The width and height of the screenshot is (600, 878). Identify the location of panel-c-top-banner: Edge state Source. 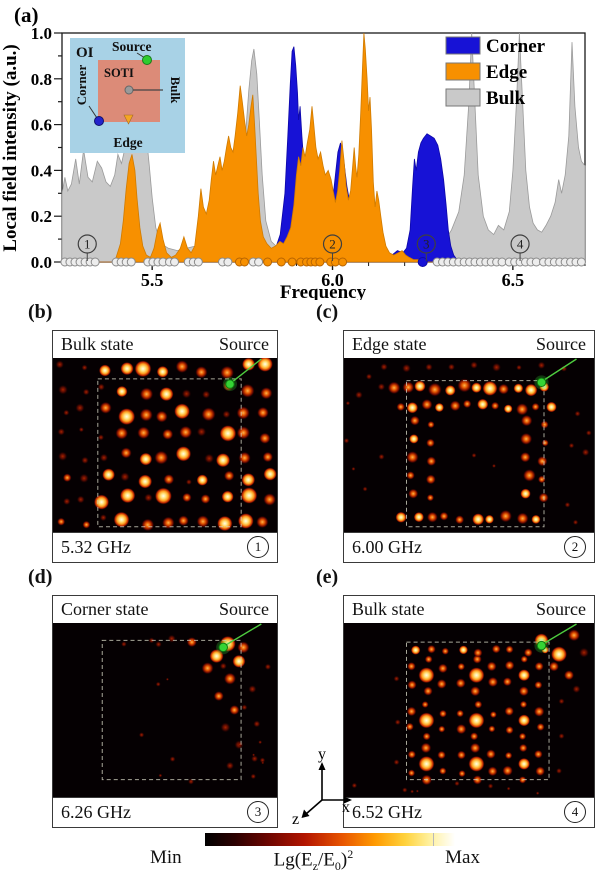
(469, 344).